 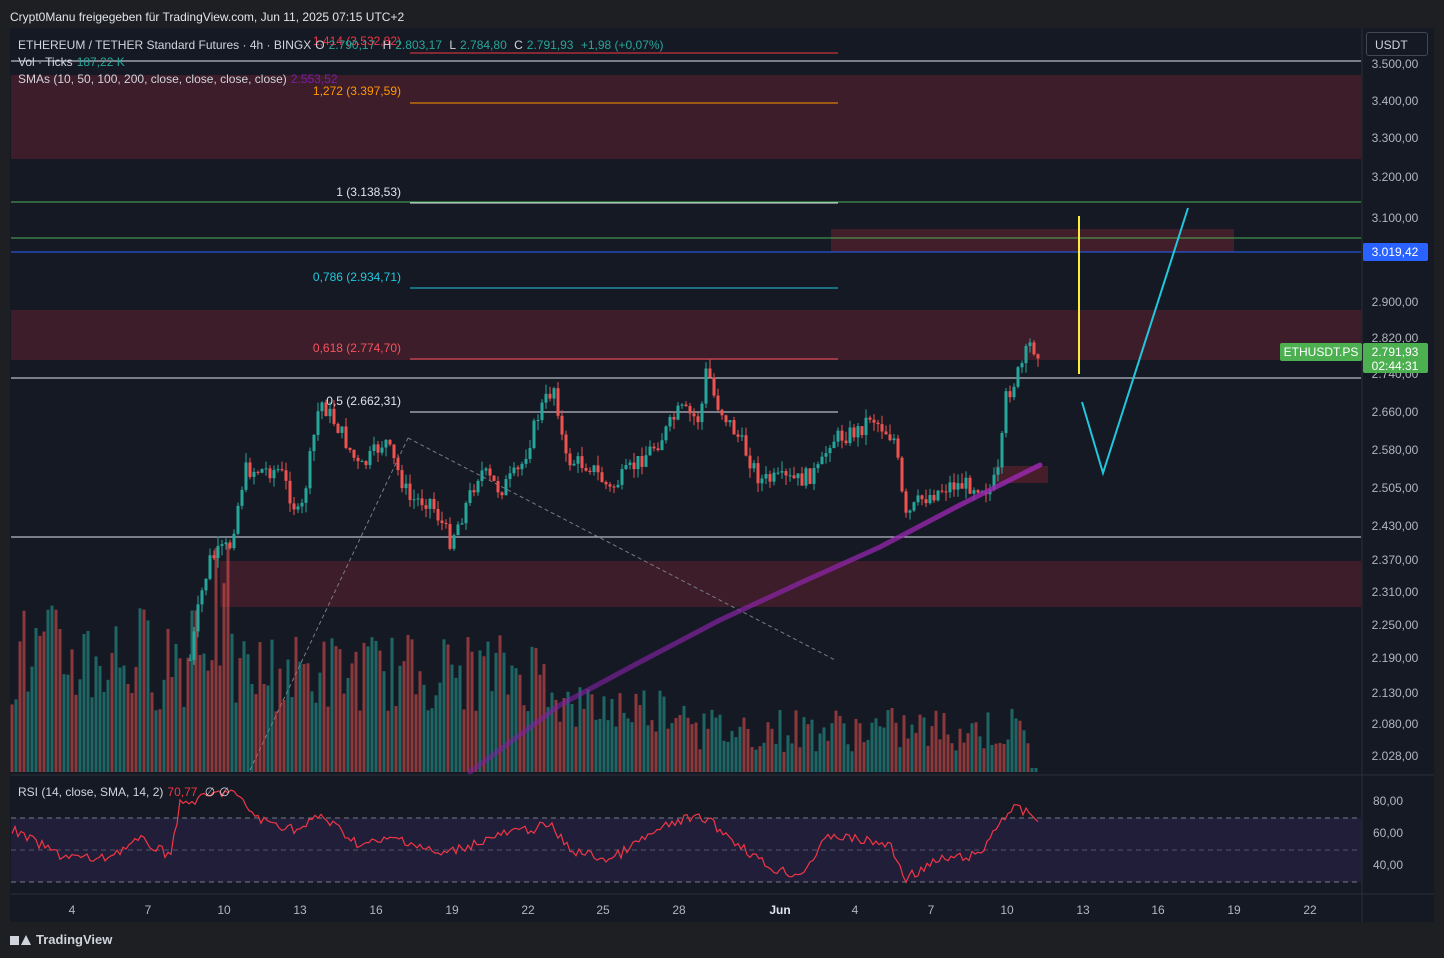 What do you see at coordinates (686, 335) in the screenshot?
I see `resistance-zone-current` at bounding box center [686, 335].